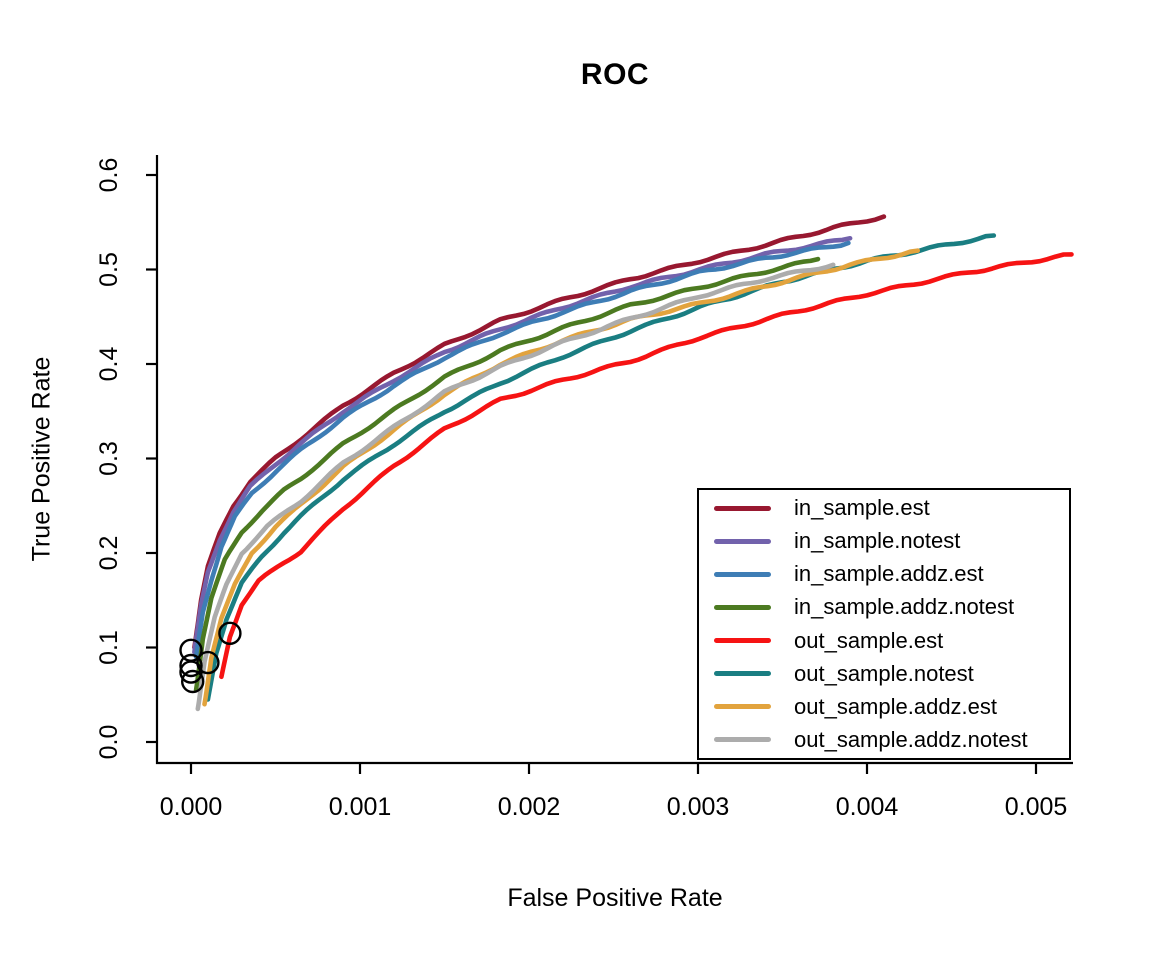 This screenshot has height=960, width=1152. Describe the element at coordinates (862, 508) in the screenshot. I see `legend-label: in_sample.est` at that location.